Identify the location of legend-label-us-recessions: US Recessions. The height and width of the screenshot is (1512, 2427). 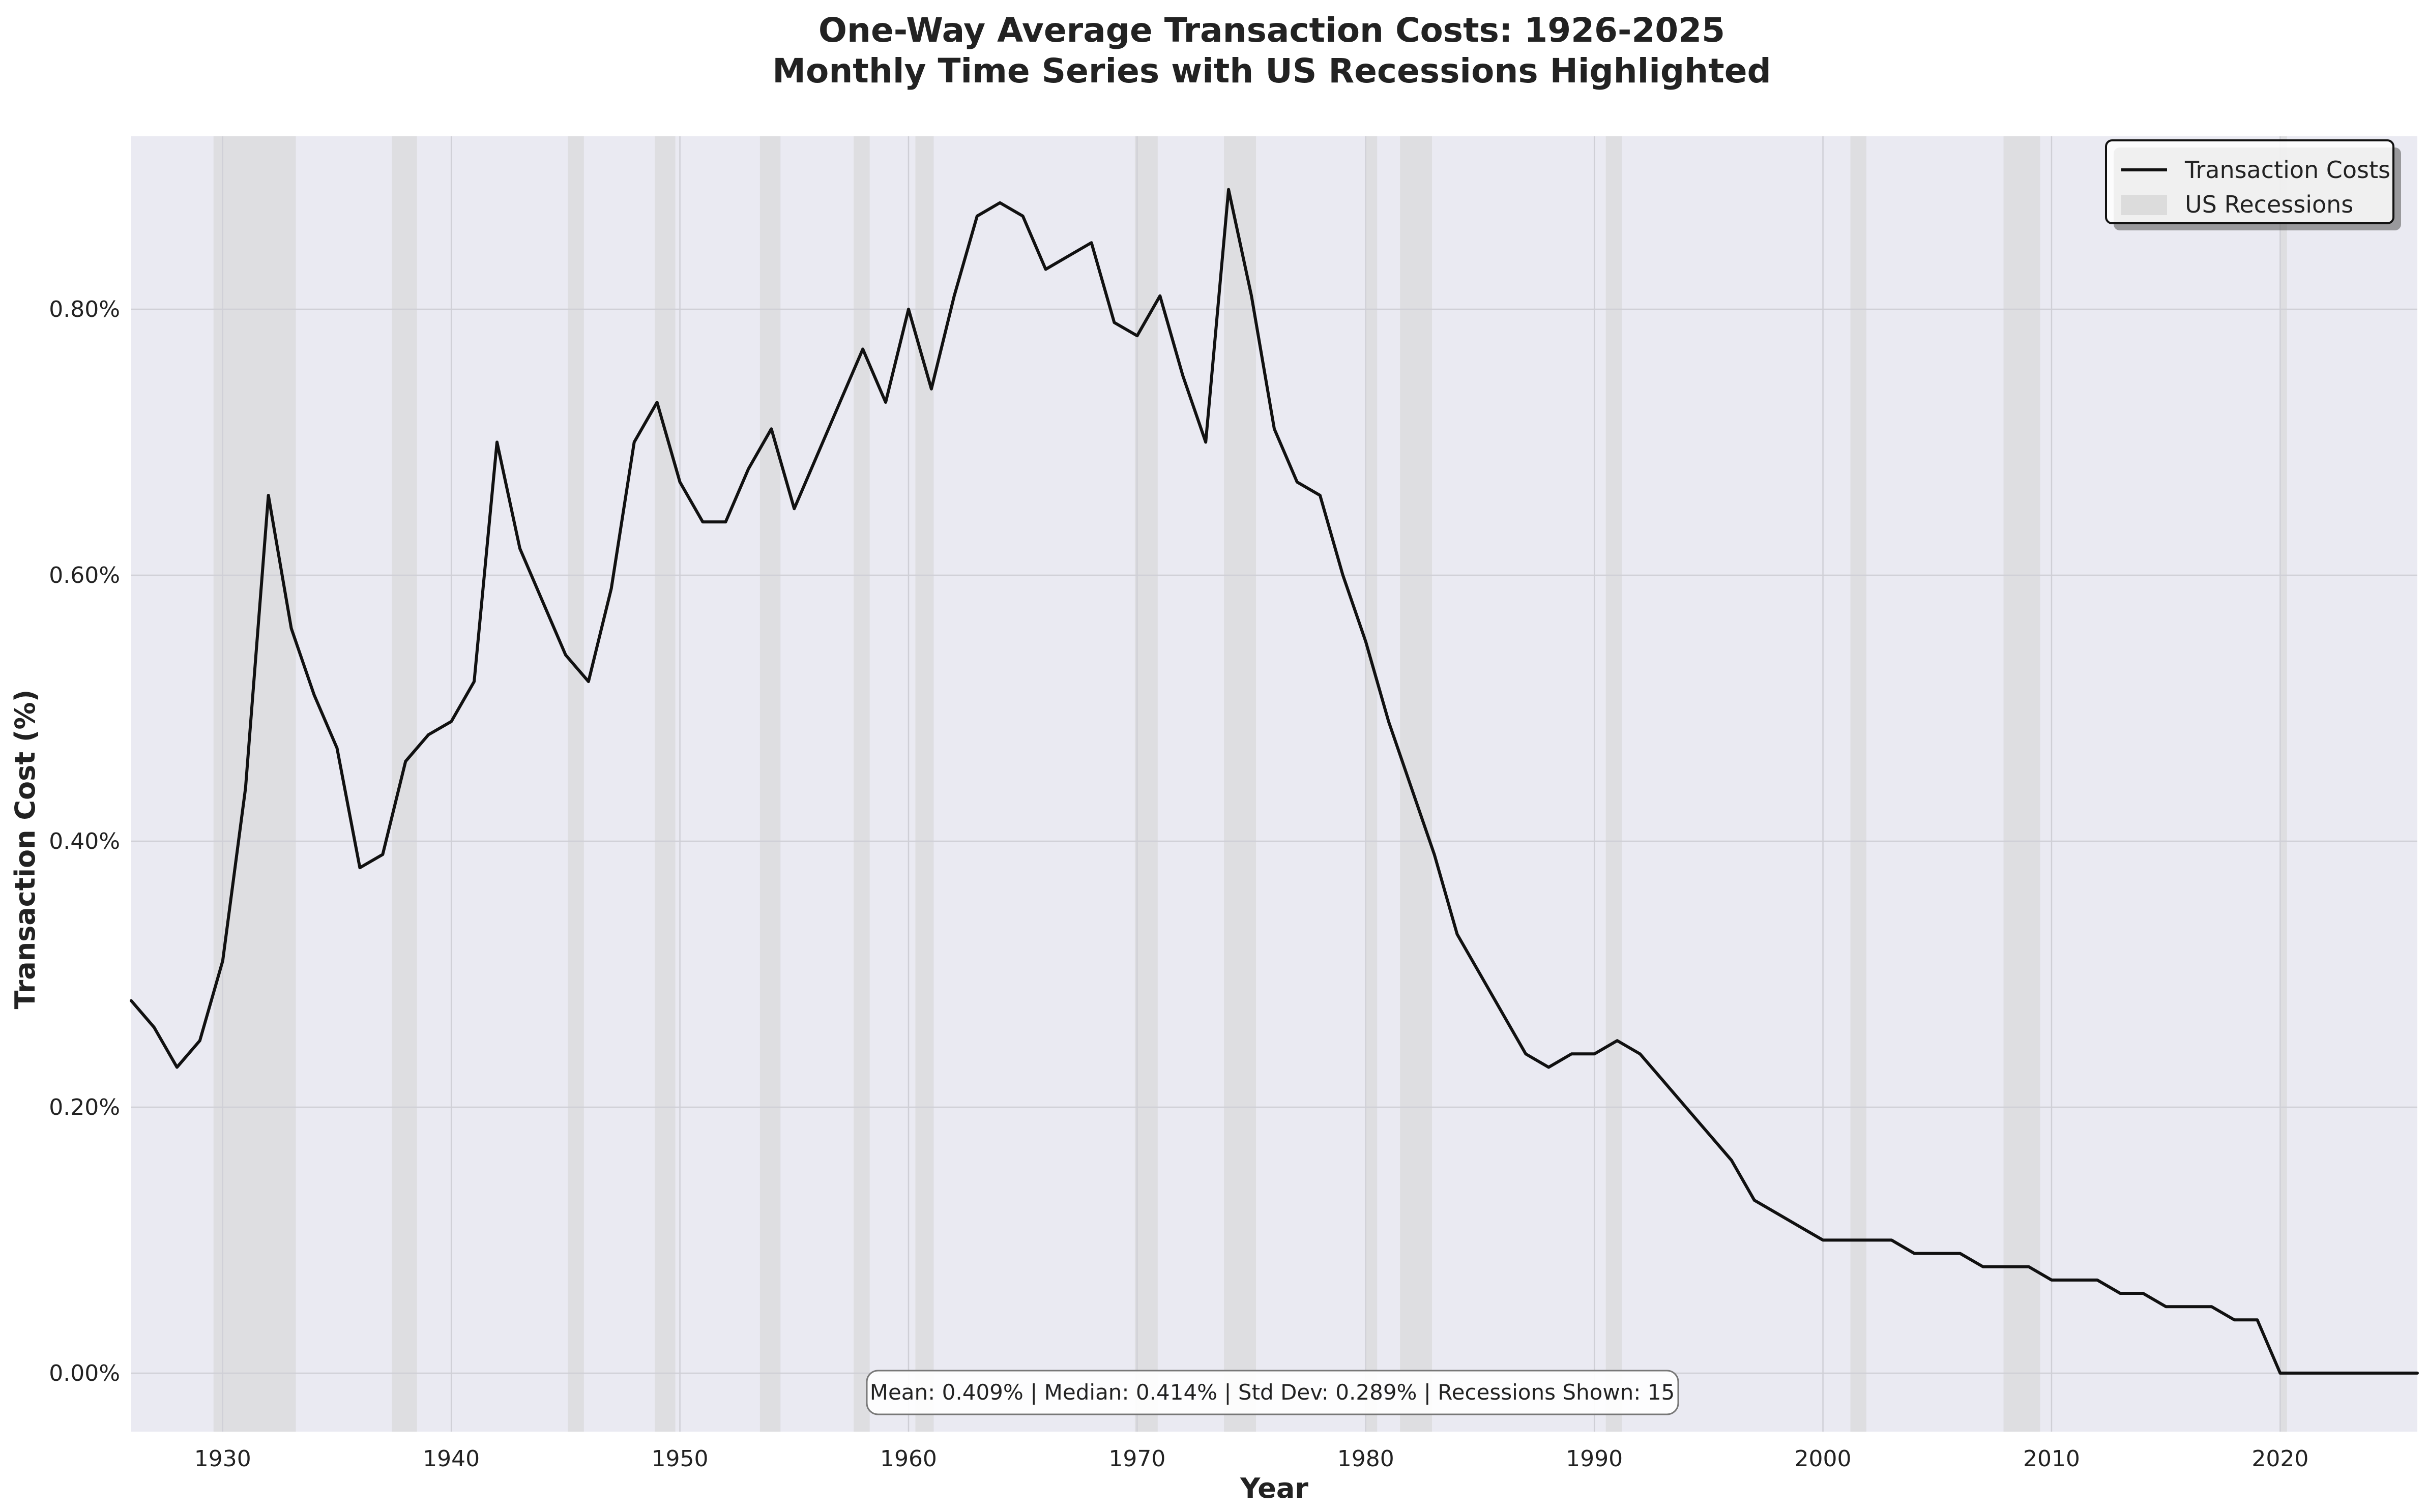
(2269, 204).